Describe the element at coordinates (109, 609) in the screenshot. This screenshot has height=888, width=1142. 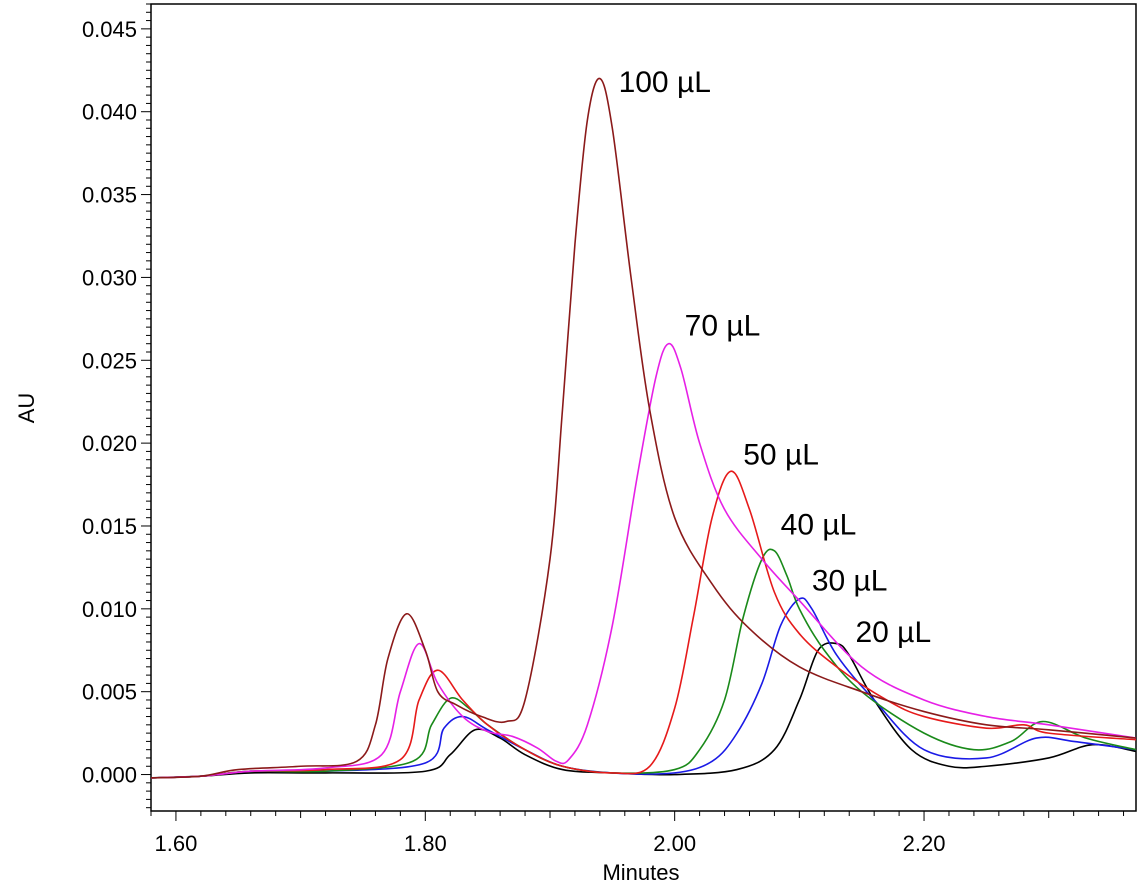
I see `y-tick-label: 0.010` at that location.